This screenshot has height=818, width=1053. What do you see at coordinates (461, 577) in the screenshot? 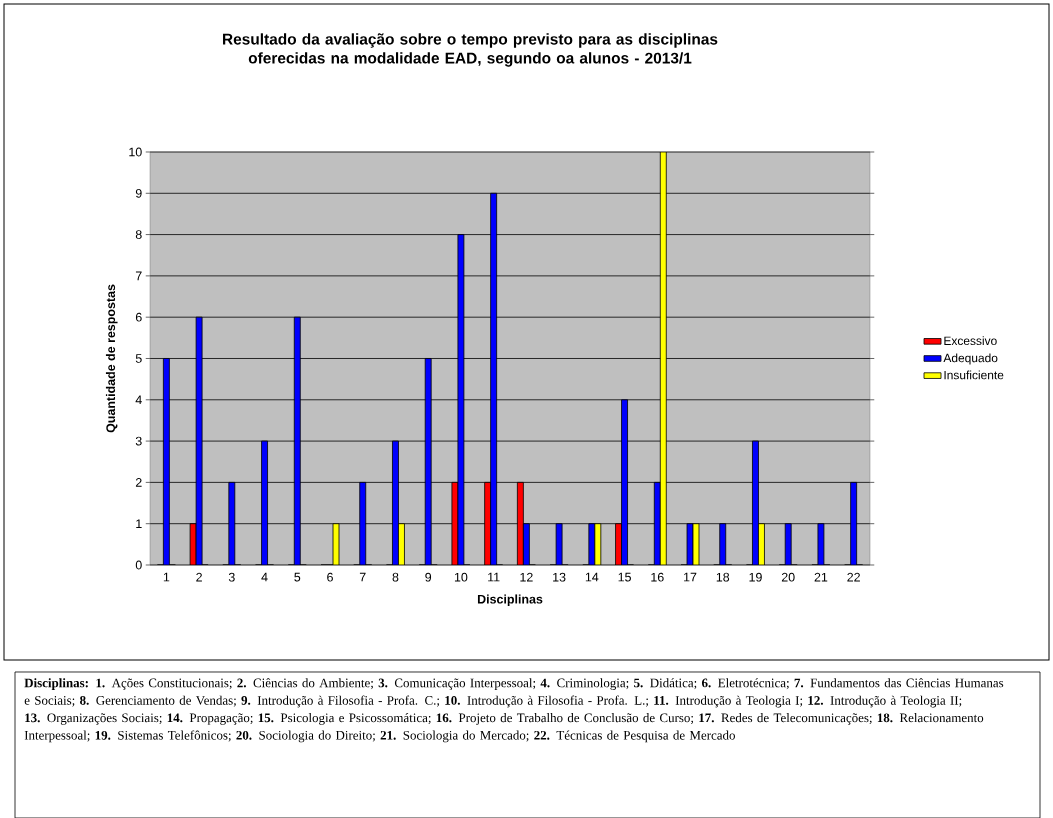
I see `x-tick-label: 10` at bounding box center [461, 577].